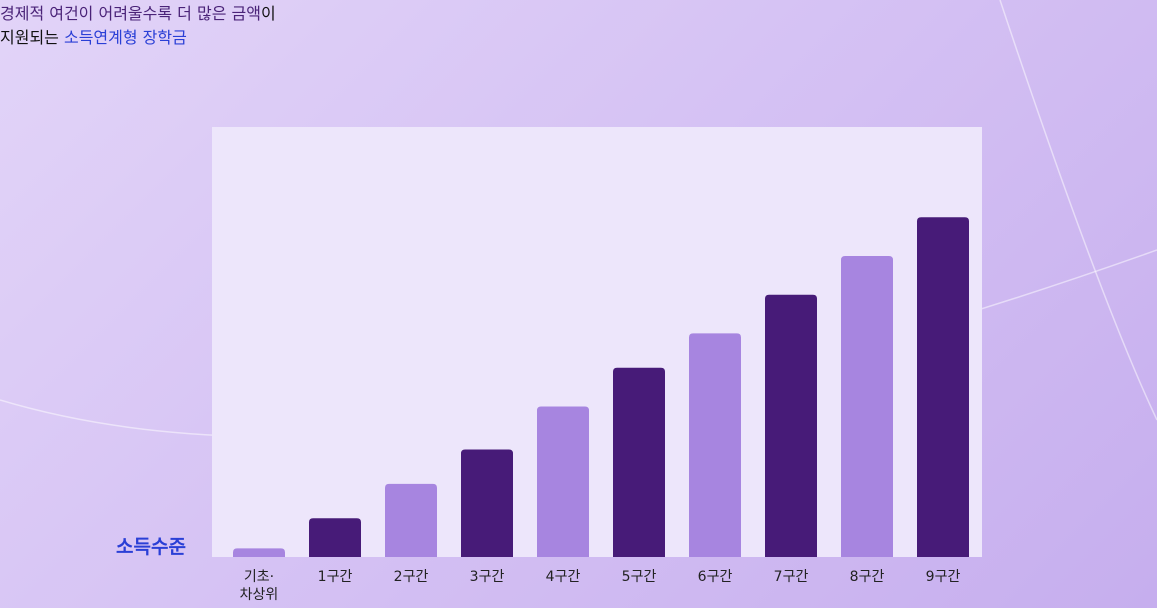 The image size is (1157, 608). Describe the element at coordinates (578, 36) in the screenshot. I see `title-line: 지원되는 소득연계형 장학금` at that location.